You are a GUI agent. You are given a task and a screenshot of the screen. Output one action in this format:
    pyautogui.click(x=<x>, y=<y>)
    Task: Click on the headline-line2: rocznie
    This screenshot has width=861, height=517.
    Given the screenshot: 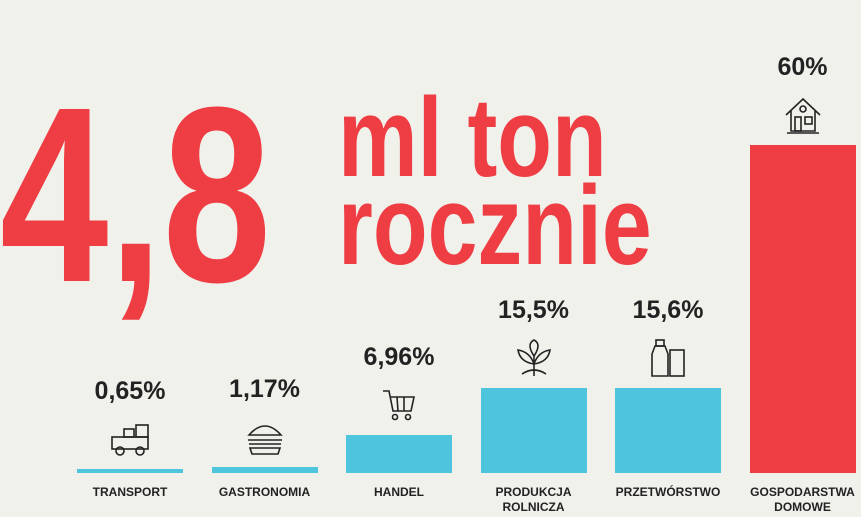 What is the action you would take?
    pyautogui.click(x=495, y=225)
    